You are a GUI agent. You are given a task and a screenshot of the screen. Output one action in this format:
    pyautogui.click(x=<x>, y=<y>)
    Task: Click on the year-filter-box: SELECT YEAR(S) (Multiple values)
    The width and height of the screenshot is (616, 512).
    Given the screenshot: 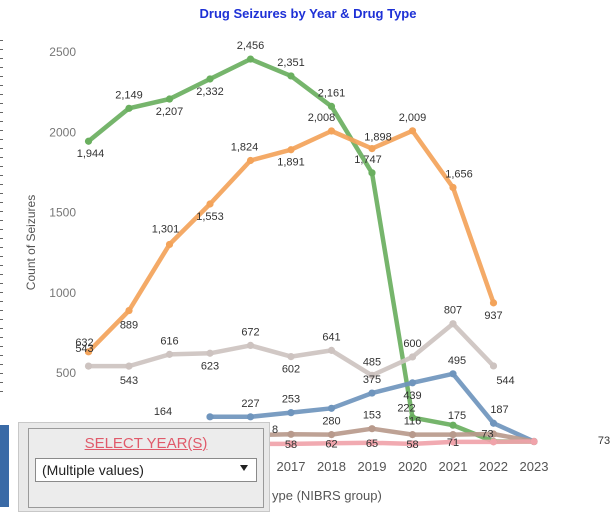 What is the action you would take?
    pyautogui.click(x=146, y=468)
    